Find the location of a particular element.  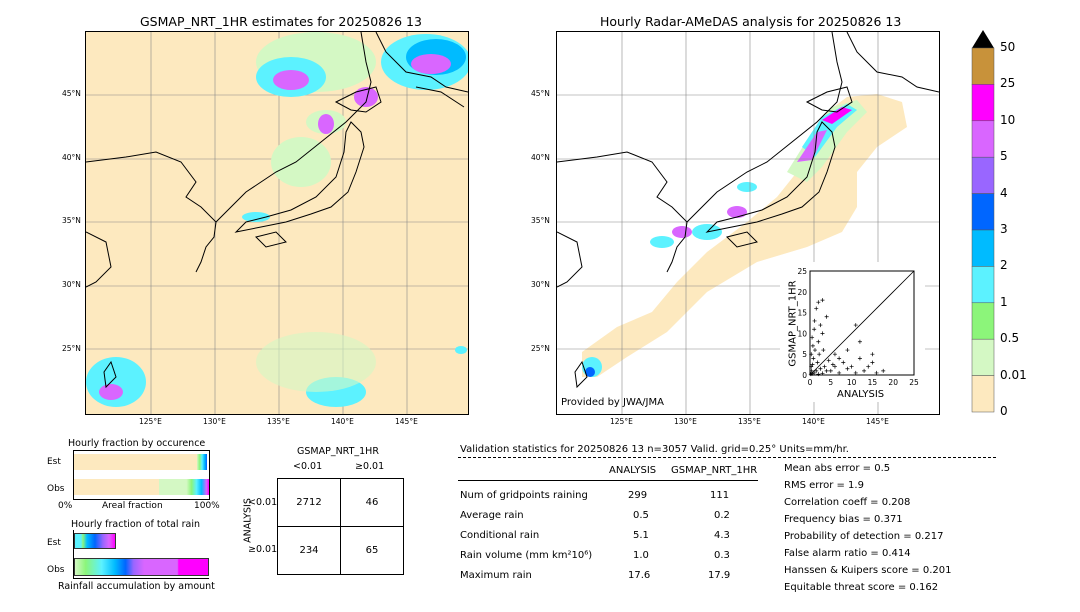

right-map-rain is located at coordinates (744, 235).